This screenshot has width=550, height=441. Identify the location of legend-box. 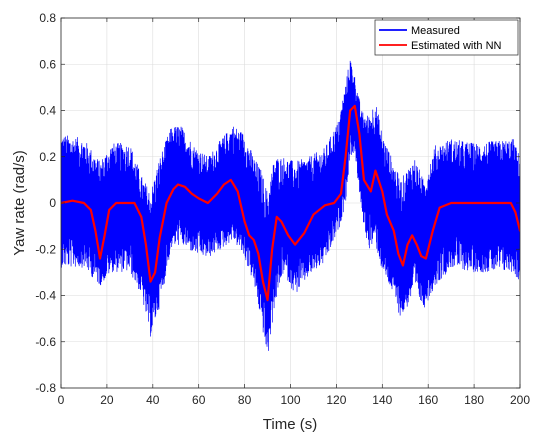
(446, 37).